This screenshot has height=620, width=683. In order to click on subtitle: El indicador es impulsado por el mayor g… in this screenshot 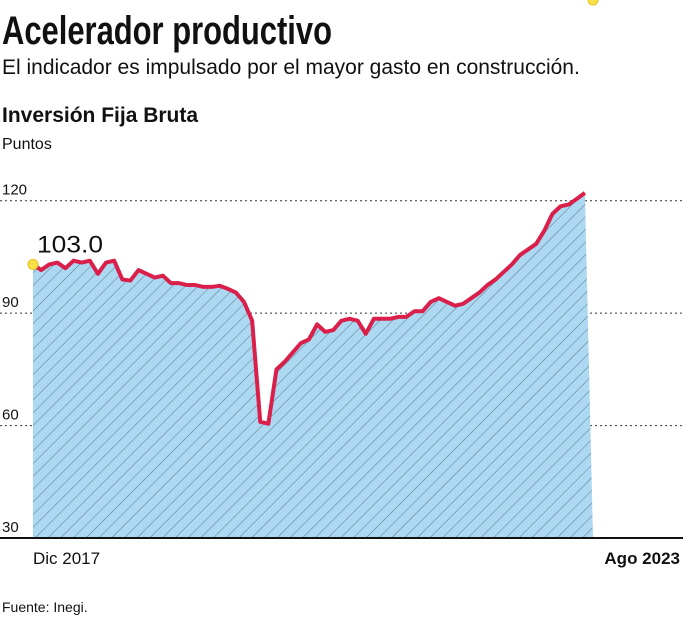, I will do `click(291, 67)`.